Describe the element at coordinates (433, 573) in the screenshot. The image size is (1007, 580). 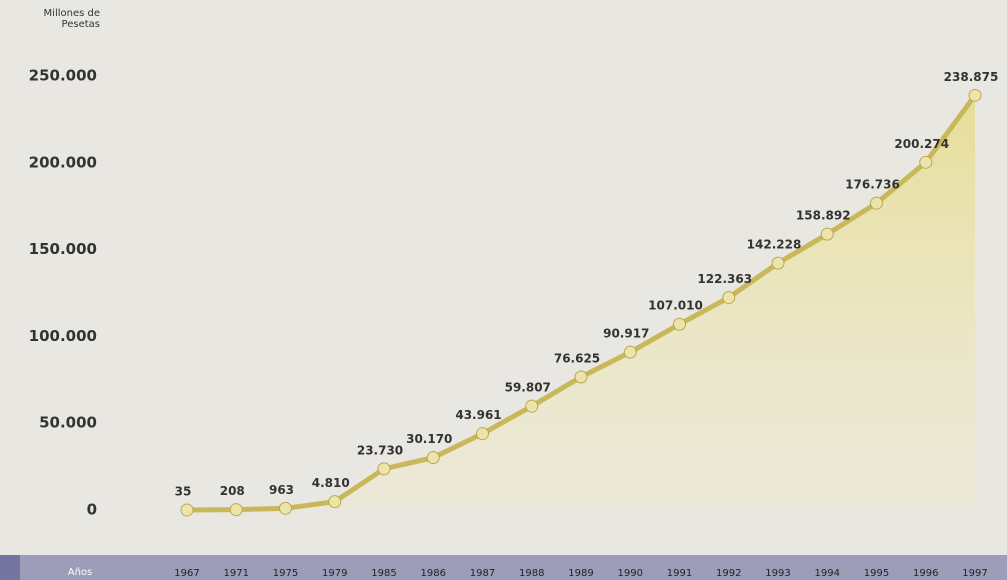
I see `x-tick-label: 1986` at that location.